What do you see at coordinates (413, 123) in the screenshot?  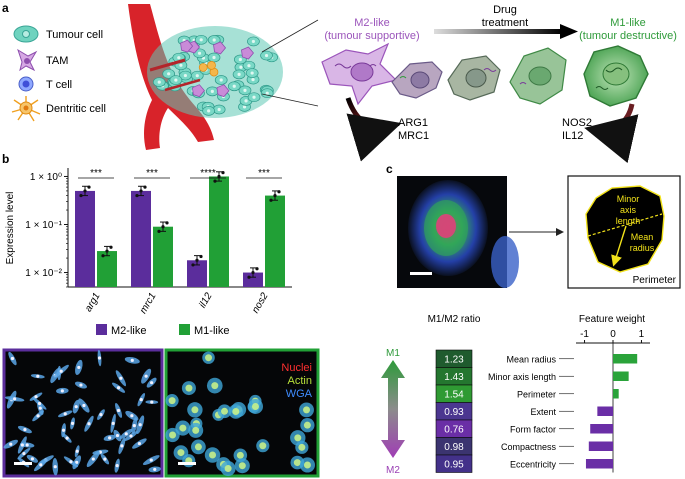 I see `m2-marker-arg1: ARG1` at bounding box center [413, 123].